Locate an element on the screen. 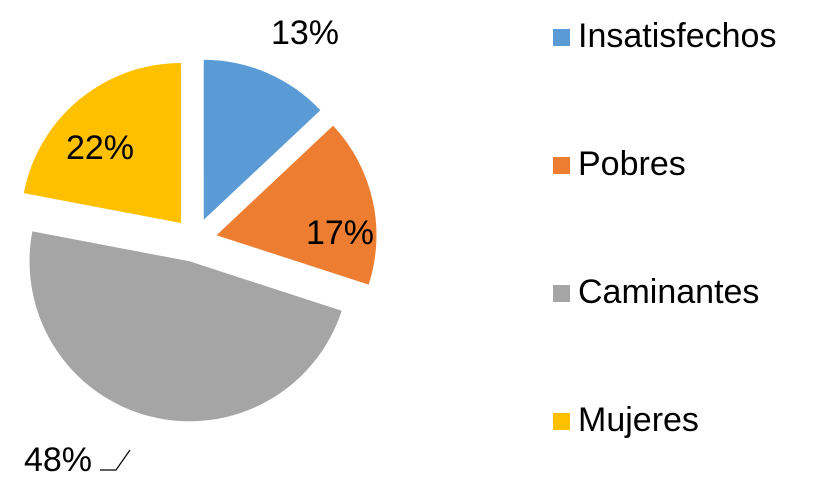  data-label: 22% is located at coordinates (100, 148).